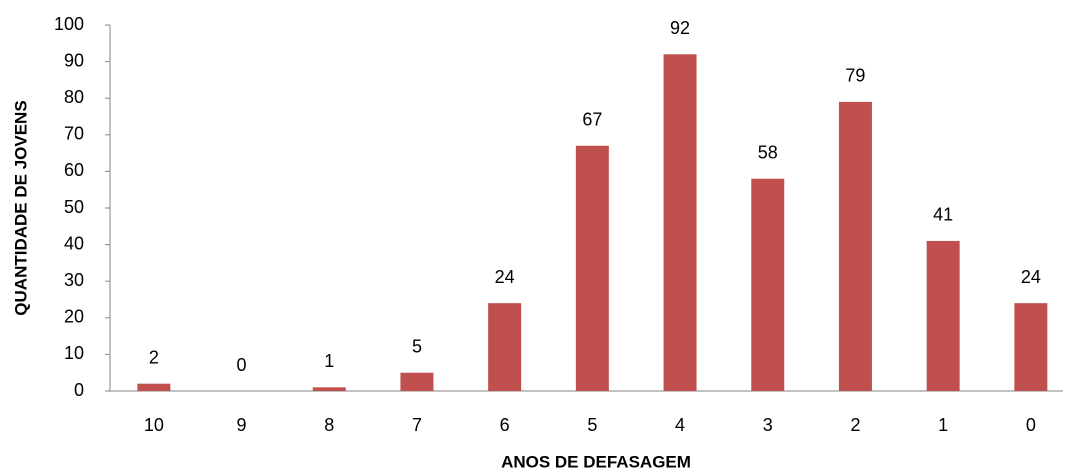  Describe the element at coordinates (154, 425) in the screenshot. I see `x-tick-label: 10` at that location.